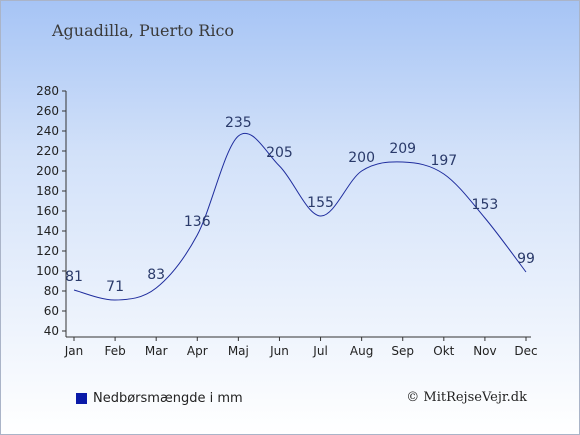 The width and height of the screenshot is (580, 435). What do you see at coordinates (47, 91) in the screenshot?
I see `y-tick-label: 280` at bounding box center [47, 91].